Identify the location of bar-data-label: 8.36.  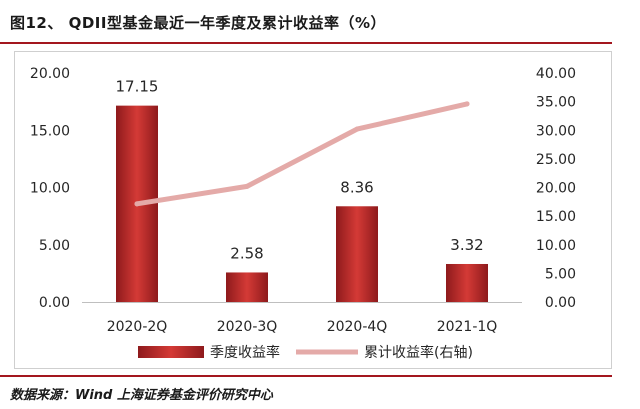
(356, 187).